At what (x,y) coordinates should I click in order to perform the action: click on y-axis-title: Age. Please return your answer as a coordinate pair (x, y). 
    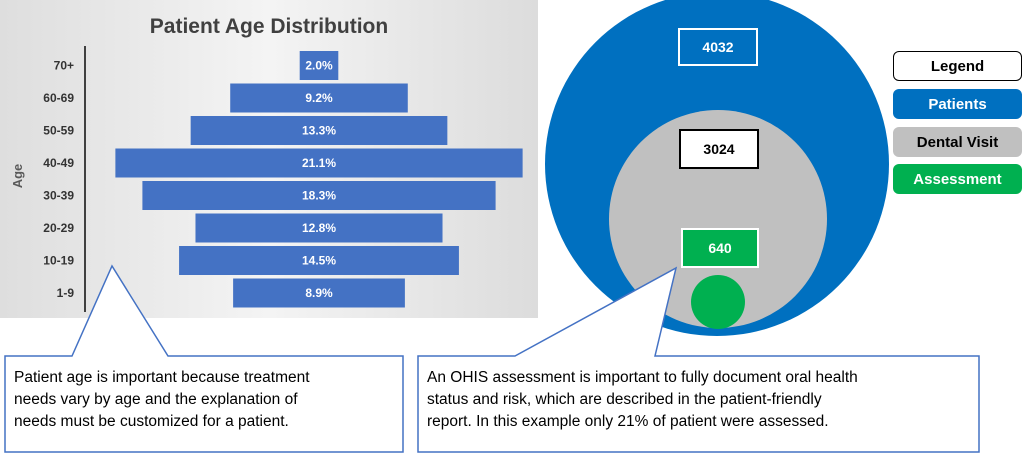
    Looking at the image, I should click on (17, 176).